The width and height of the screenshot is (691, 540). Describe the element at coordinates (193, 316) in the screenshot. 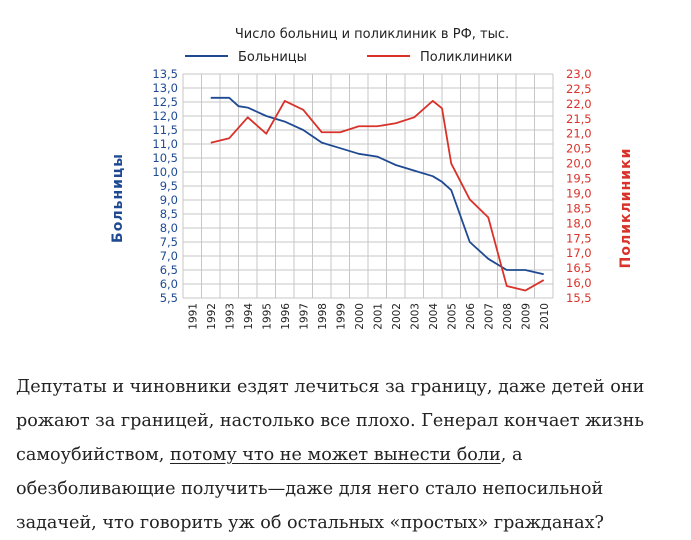

I see `x-tick-label: 1991` at that location.